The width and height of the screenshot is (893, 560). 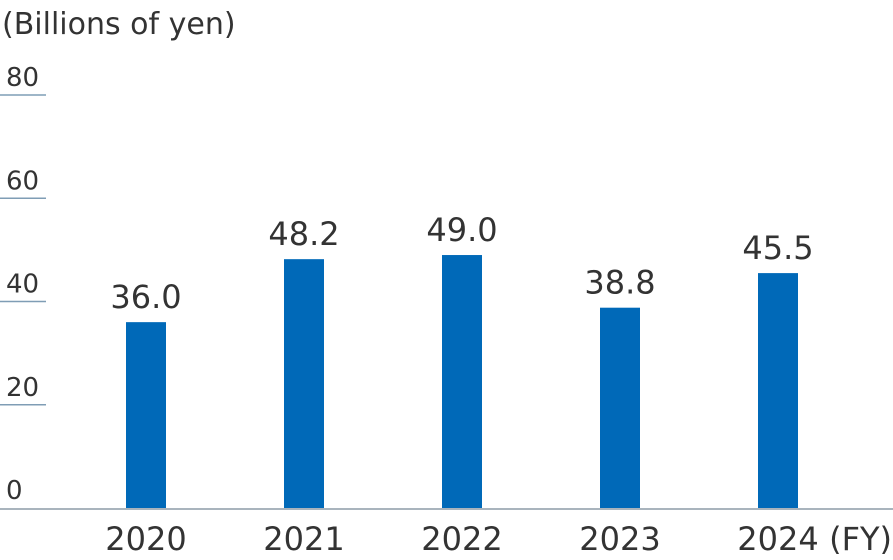 I want to click on y-tick-label: 40, so click(x=22, y=285).